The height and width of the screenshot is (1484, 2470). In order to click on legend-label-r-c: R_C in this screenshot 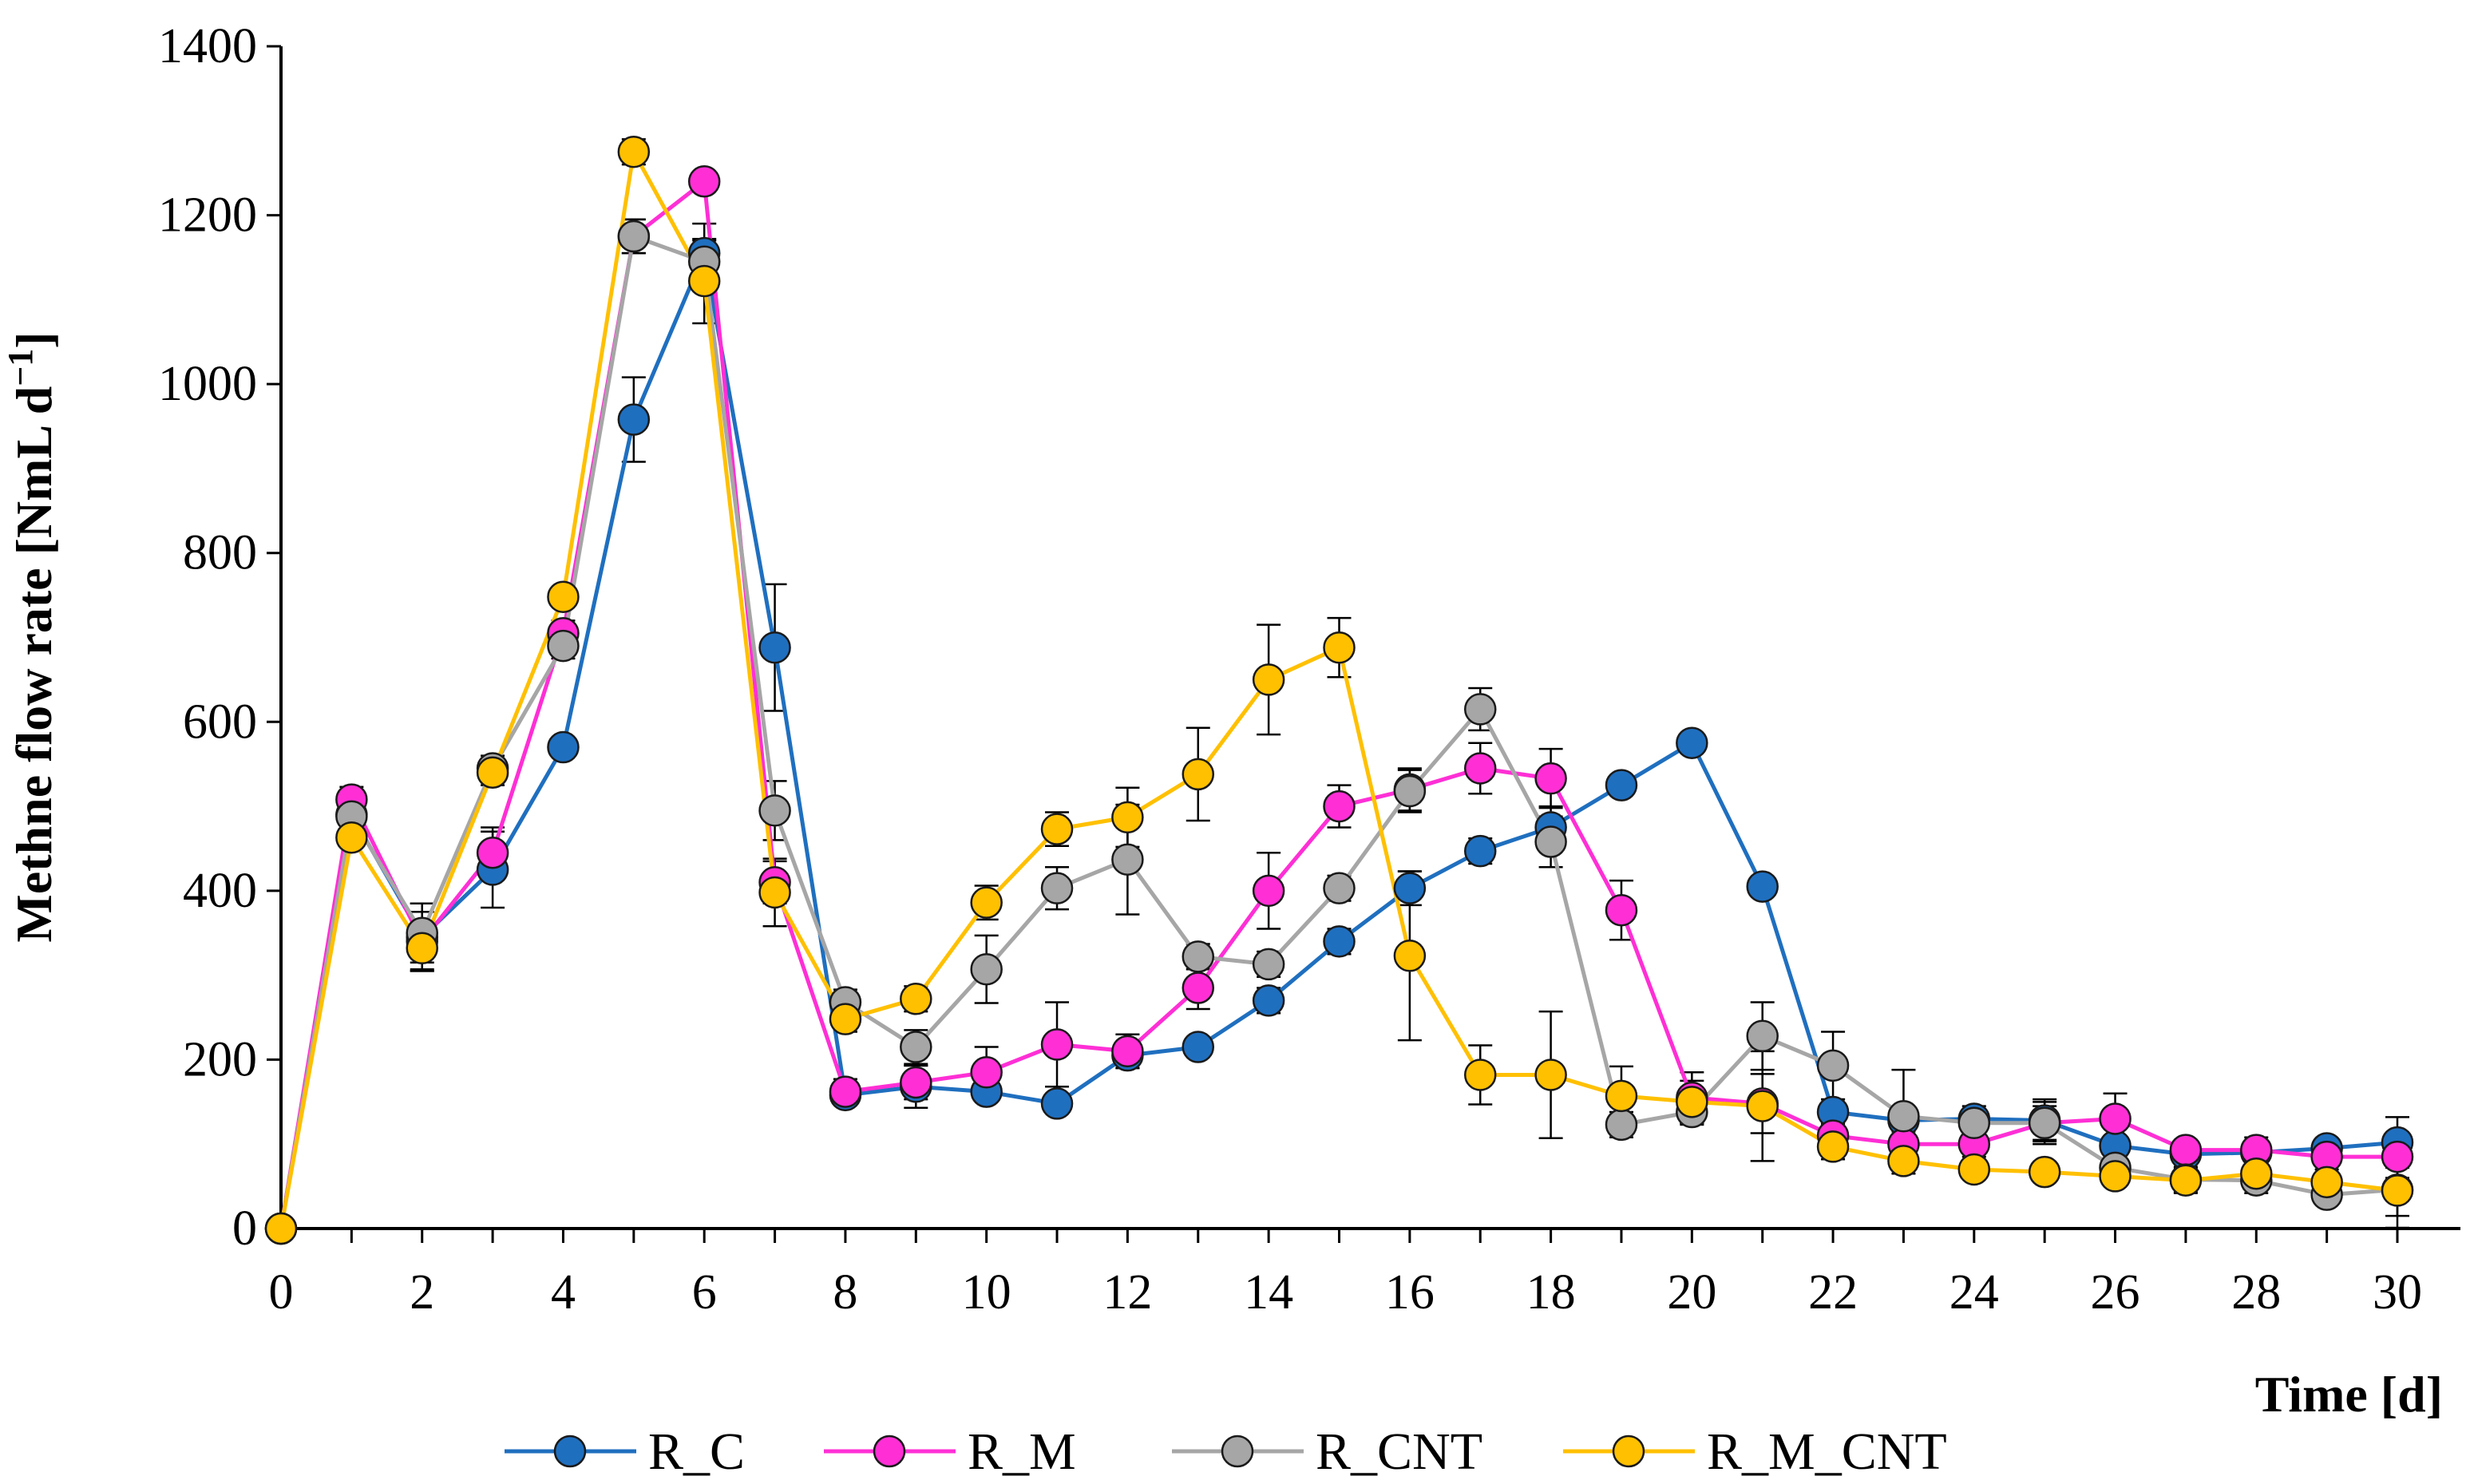, I will do `click(696, 1452)`.